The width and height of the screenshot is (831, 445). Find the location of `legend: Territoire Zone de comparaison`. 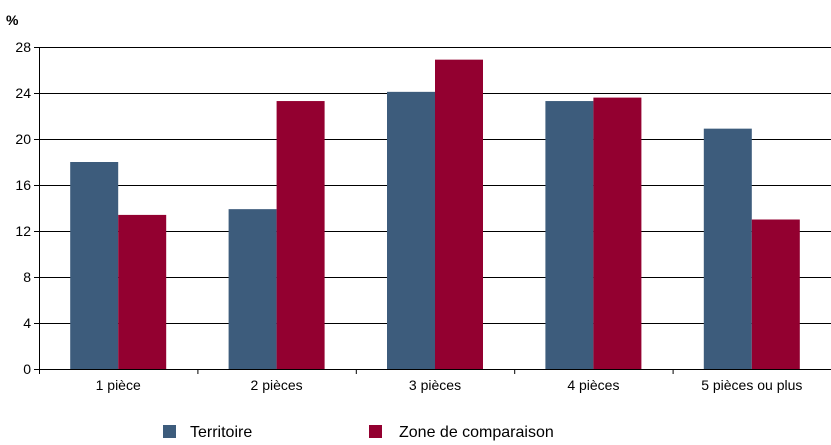

legend: Territoire Zone de comparaison is located at coordinates (358, 432).